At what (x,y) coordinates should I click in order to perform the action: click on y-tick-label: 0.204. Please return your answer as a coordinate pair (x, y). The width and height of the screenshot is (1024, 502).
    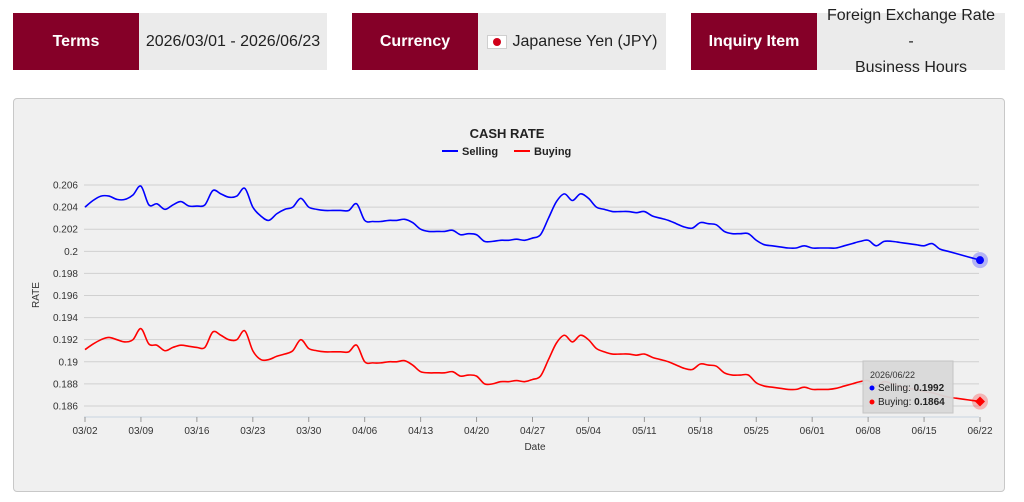
    Looking at the image, I should click on (65, 208).